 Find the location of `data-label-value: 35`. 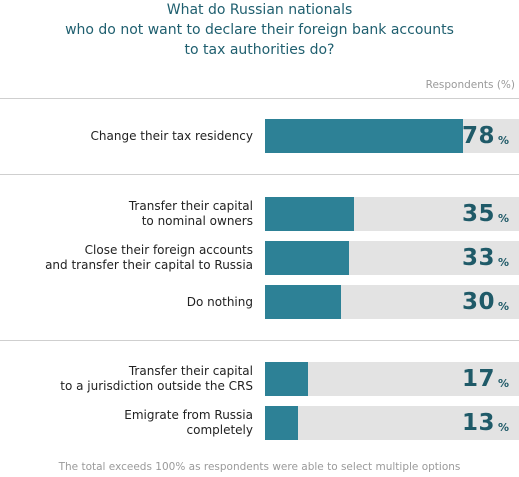

data-label-value: 35 is located at coordinates (478, 214).